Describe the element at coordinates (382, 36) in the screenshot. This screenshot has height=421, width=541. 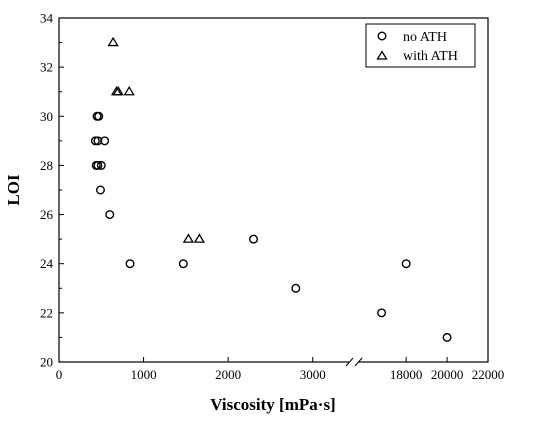
I see `legend-marker-no-ath` at that location.